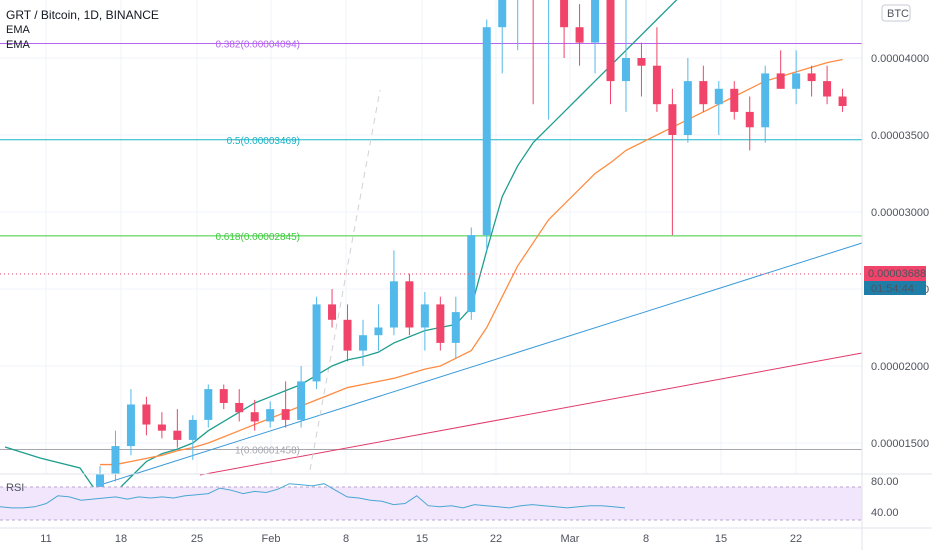 The height and width of the screenshot is (550, 932). Describe the element at coordinates (271, 539) in the screenshot. I see `time-tick: Feb` at that location.